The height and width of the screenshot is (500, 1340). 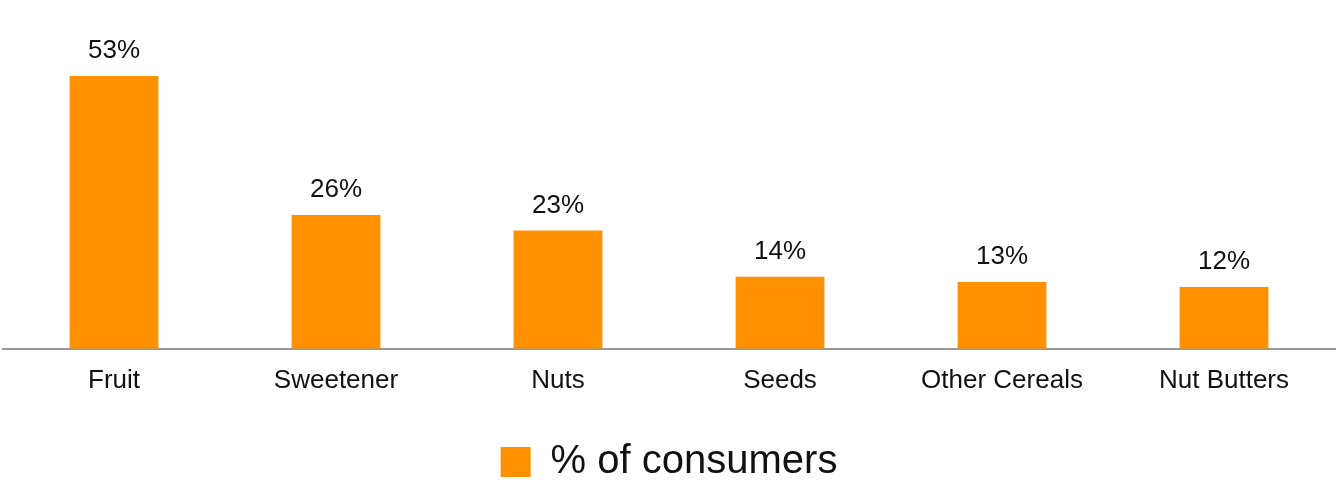 I want to click on x-tick-label: Sweetener, so click(x=336, y=378).